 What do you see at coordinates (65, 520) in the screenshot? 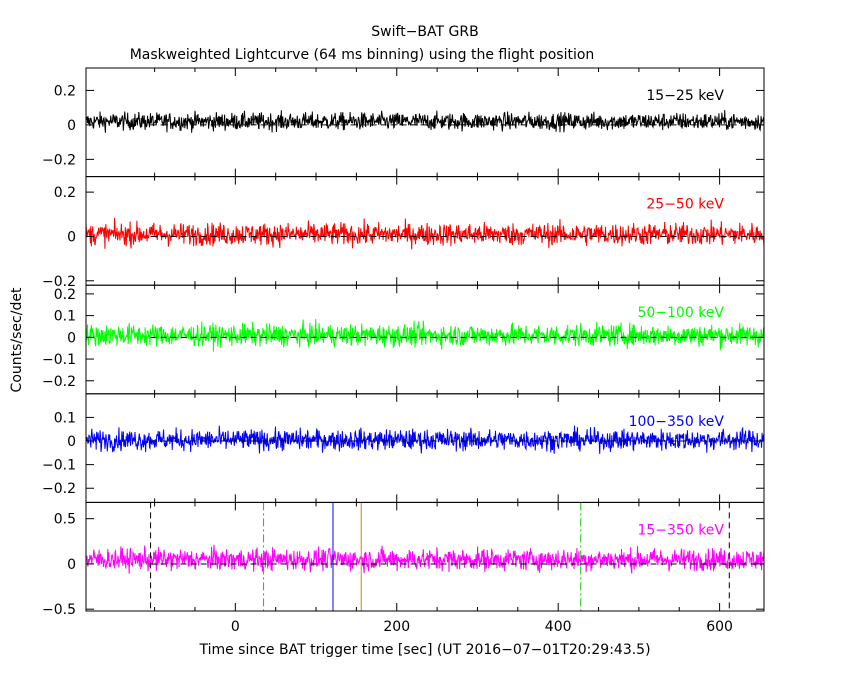
I see `y-tick-label: 0.5` at bounding box center [65, 520].